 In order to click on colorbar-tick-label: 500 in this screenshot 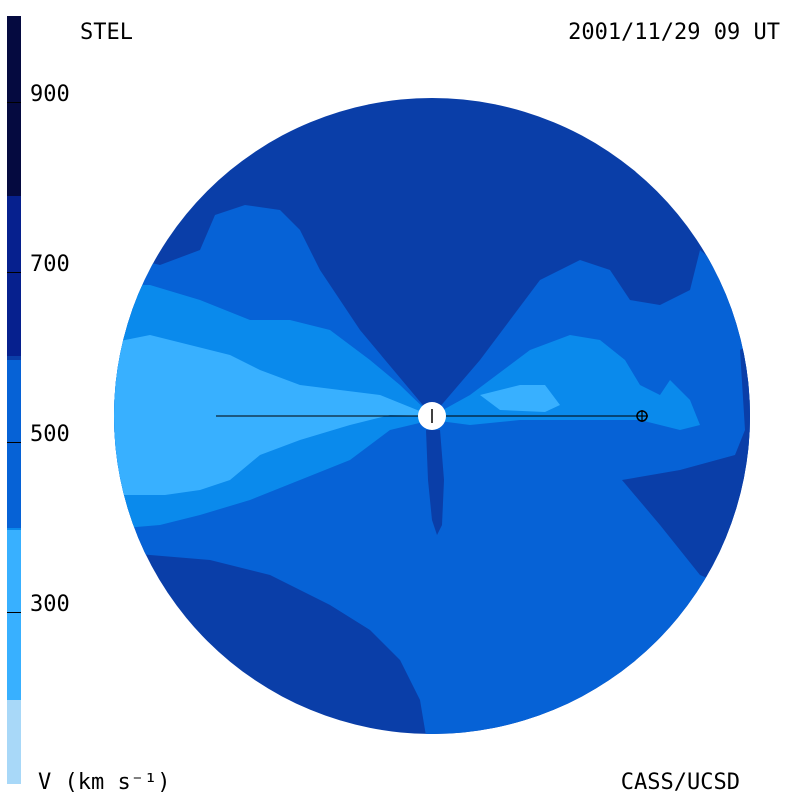, I will do `click(50, 434)`.